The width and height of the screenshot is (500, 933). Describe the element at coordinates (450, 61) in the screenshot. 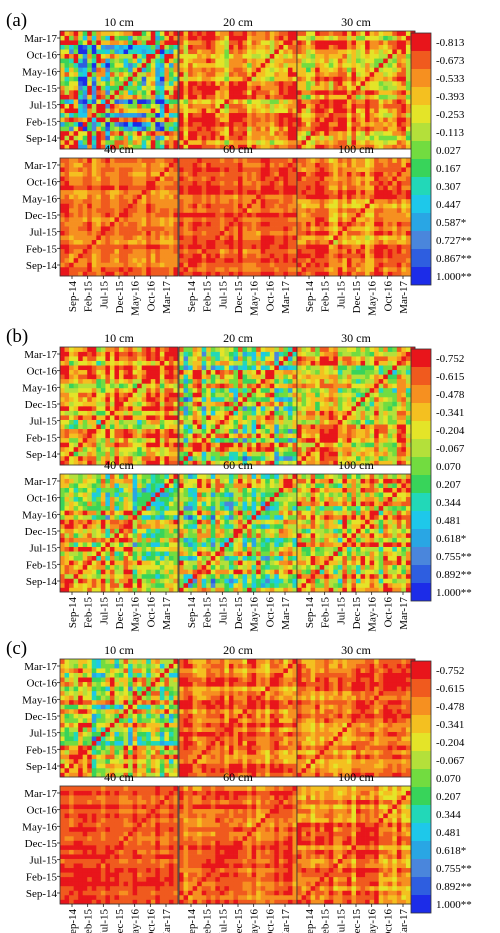

I see `colorbar-label: -0.673` at that location.